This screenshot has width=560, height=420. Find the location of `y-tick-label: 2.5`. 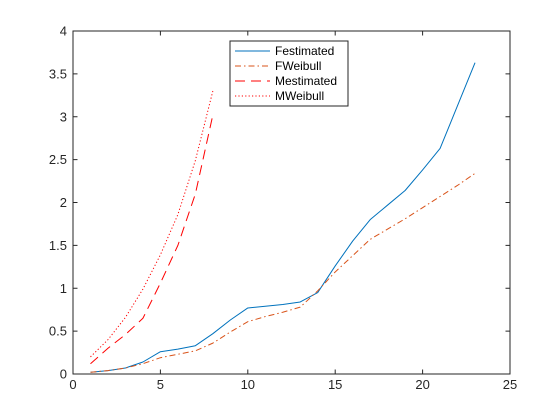

y-tick-label: 2.5 is located at coordinates (58, 159).